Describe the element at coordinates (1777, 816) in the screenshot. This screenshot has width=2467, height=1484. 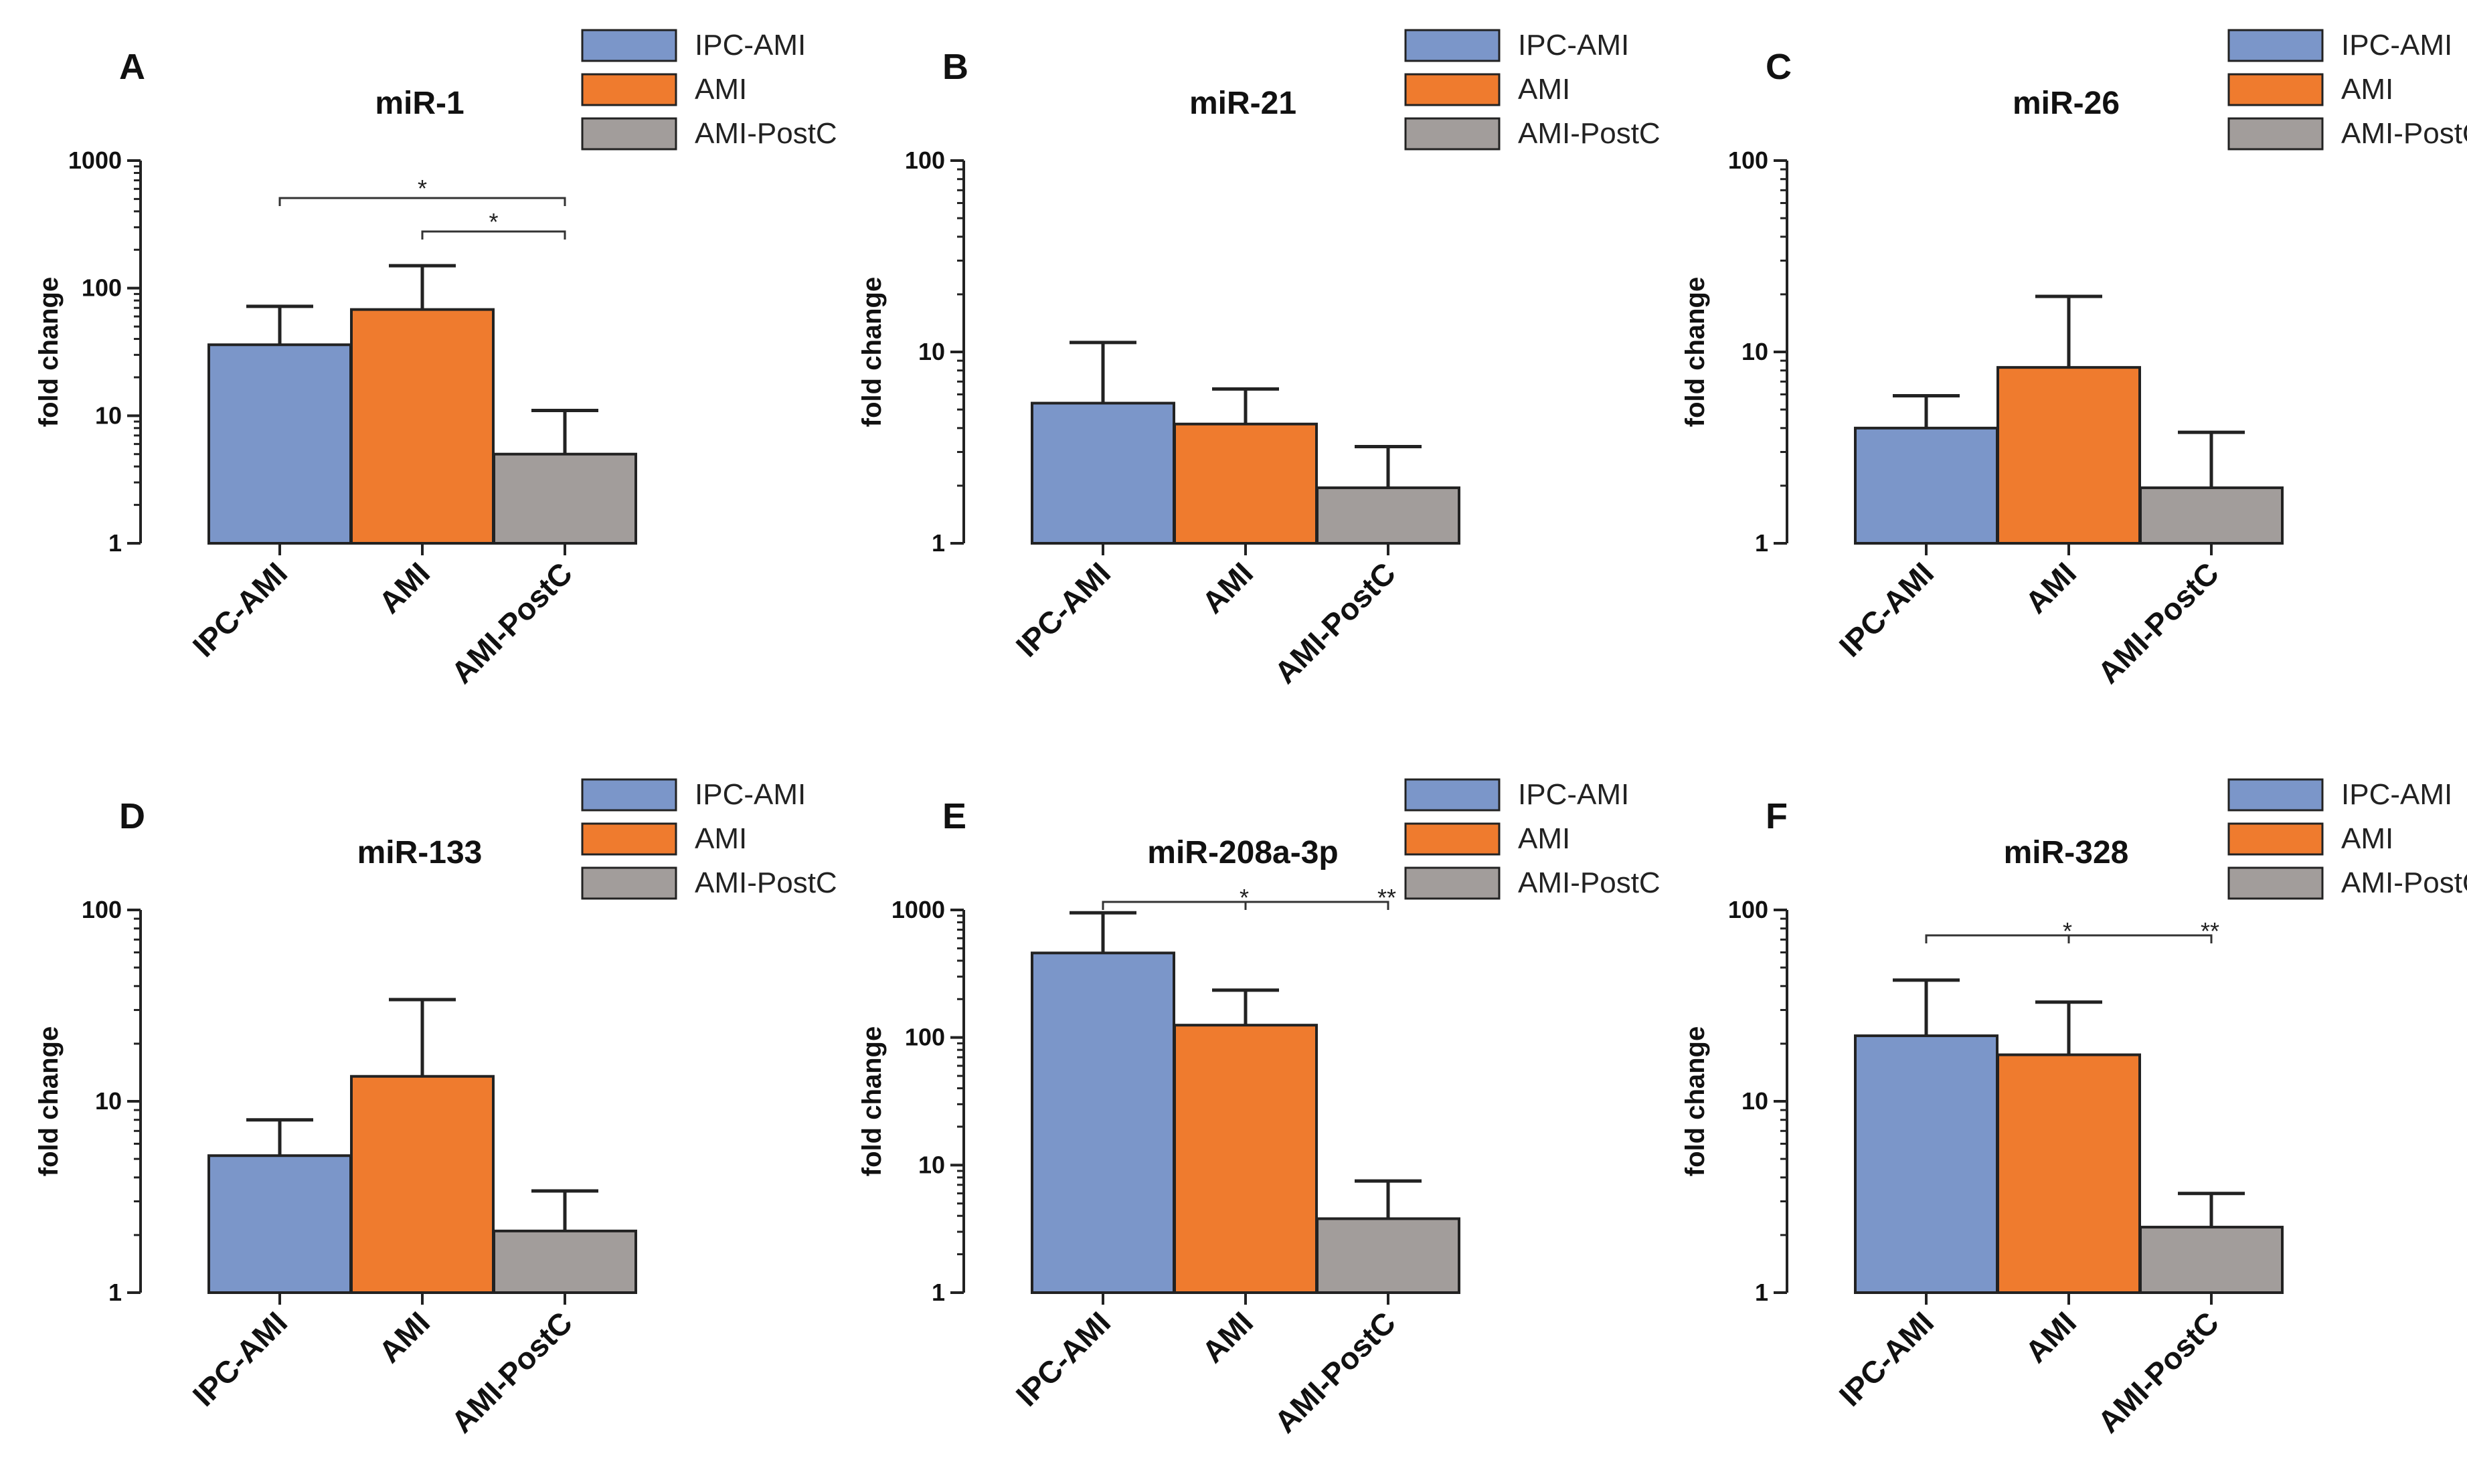
I see `panel-letter: F` at that location.